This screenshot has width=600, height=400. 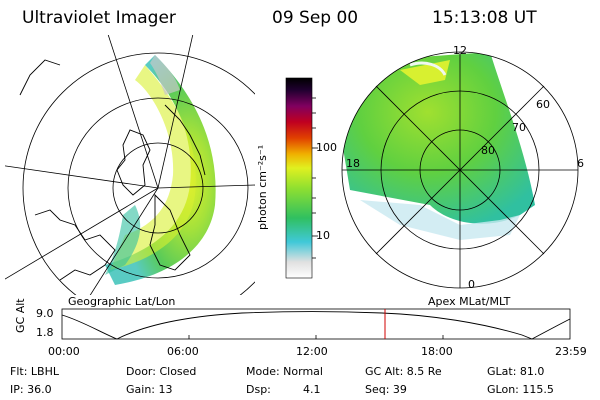 What do you see at coordinates (284, 371) in the screenshot?
I see `mode-info: Mode: Normal` at bounding box center [284, 371].